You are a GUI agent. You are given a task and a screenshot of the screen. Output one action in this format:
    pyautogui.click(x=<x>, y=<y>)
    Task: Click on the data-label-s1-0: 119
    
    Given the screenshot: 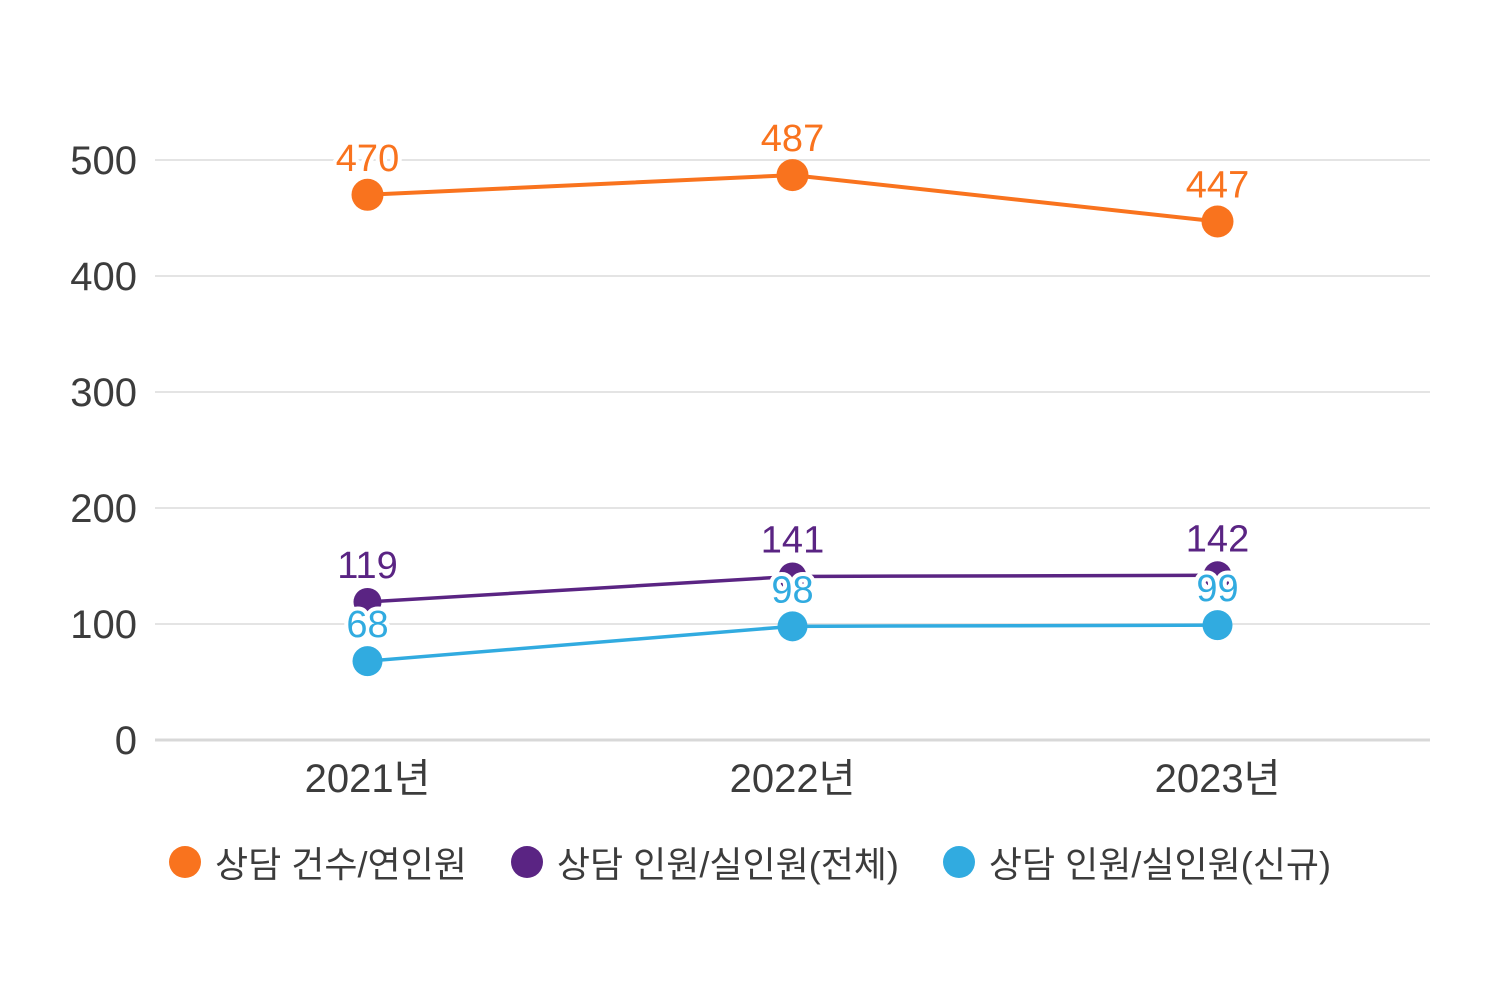 What is the action you would take?
    pyautogui.click(x=367, y=566)
    